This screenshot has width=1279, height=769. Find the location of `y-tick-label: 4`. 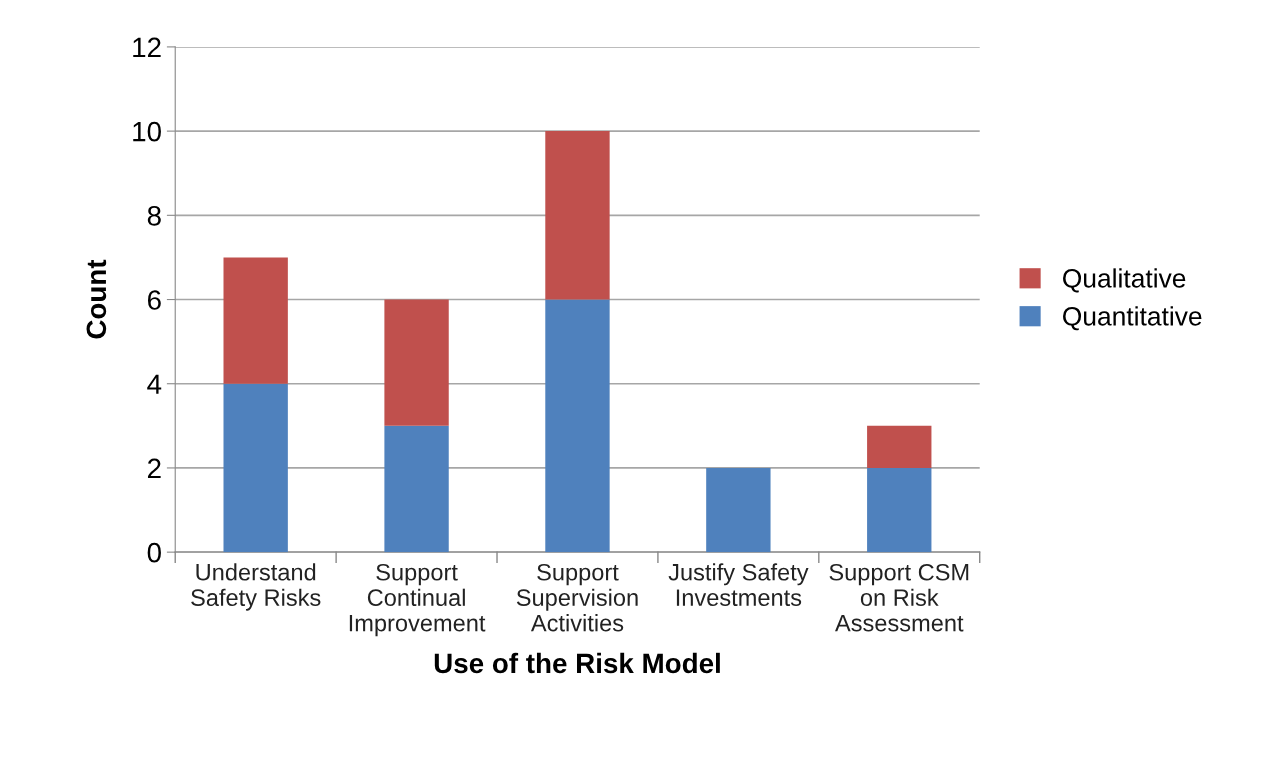

y-tick-label: 4 is located at coordinates (154, 384).